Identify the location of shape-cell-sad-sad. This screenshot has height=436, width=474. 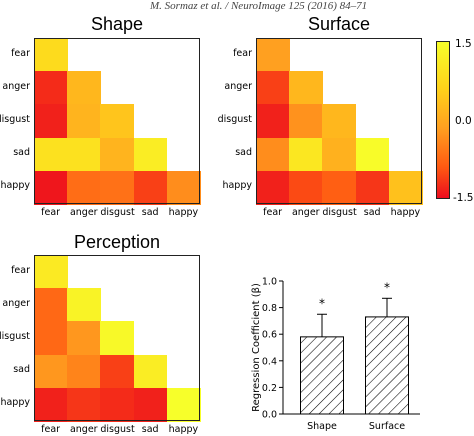
(150, 154).